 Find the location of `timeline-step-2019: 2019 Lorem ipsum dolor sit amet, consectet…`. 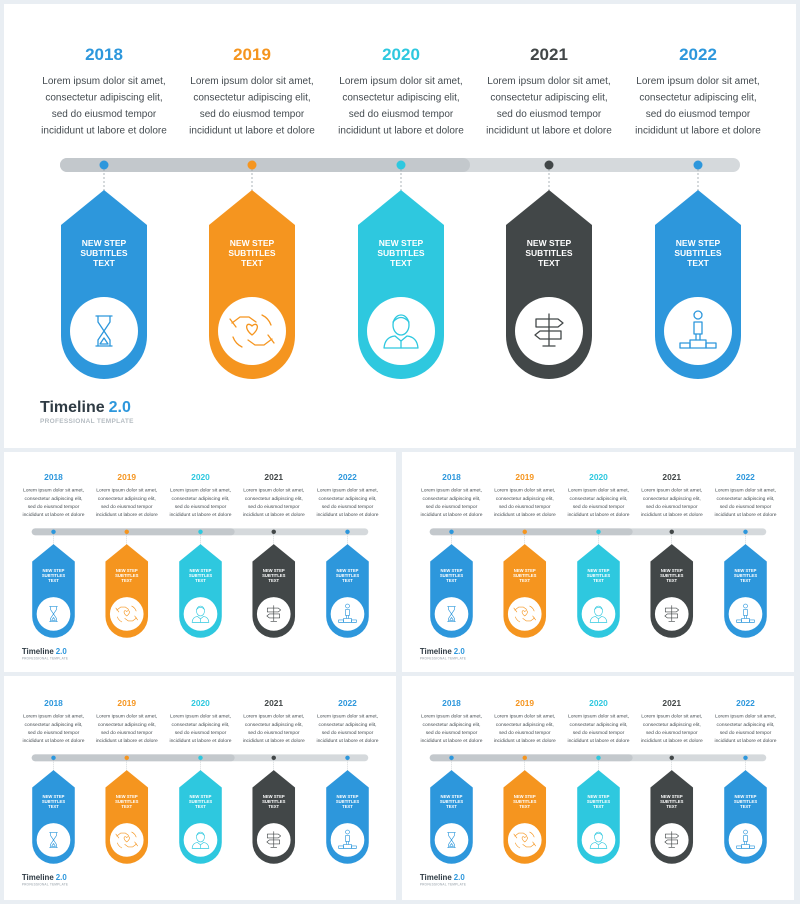

timeline-step-2019: 2019 Lorem ipsum dolor sit amet, consectet… is located at coordinates (127, 781).